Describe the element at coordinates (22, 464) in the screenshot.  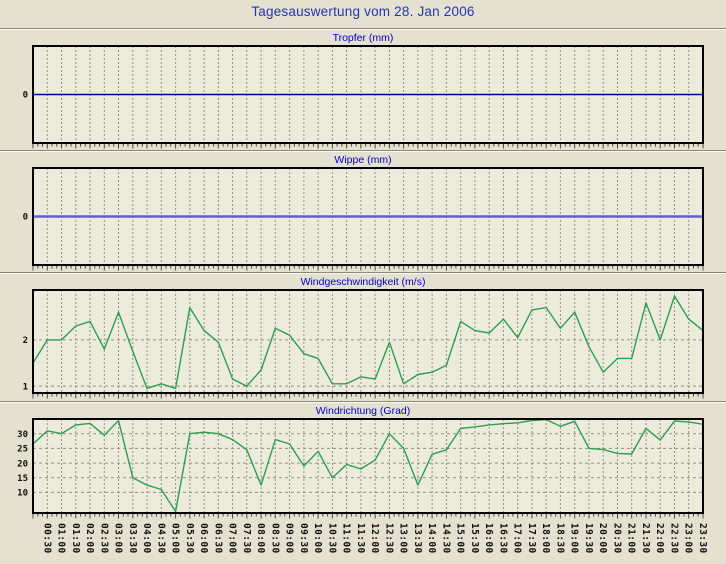
I see `svg-text: 20` at that location.